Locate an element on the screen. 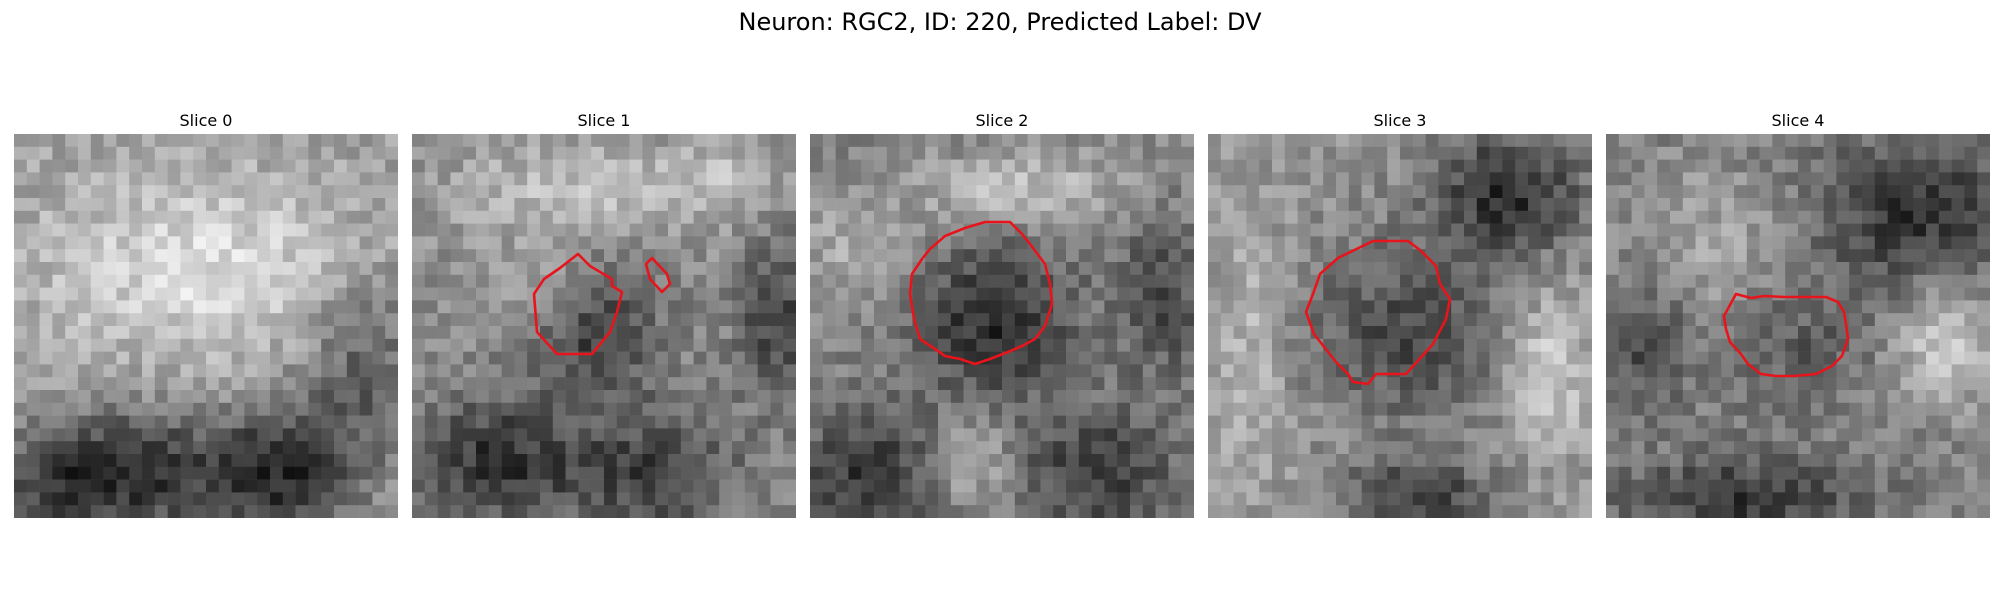 This screenshot has height=600, width=2000. panel-slice-0: Slice 0 is located at coordinates (206, 314).